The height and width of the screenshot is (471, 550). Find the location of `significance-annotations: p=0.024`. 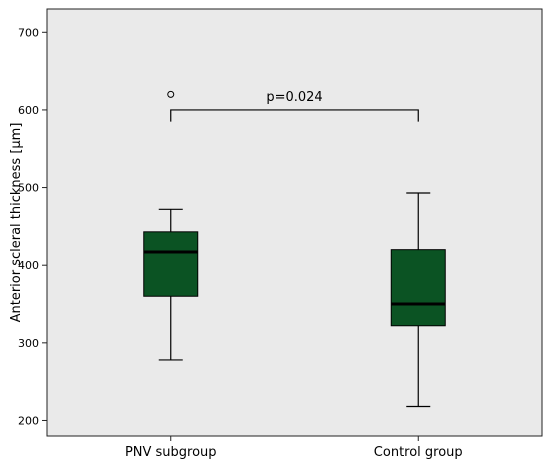

significance-annotations: p=0.024 is located at coordinates (294, 106).